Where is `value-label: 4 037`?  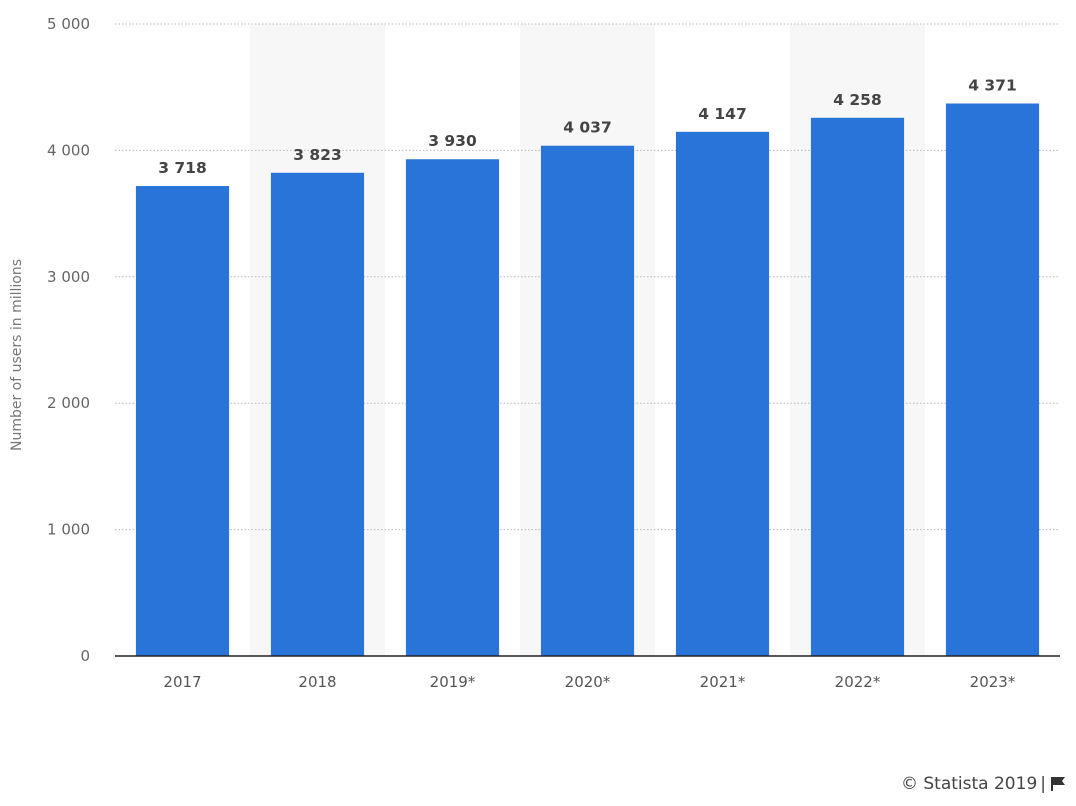
value-label: 4 037 is located at coordinates (587, 128).